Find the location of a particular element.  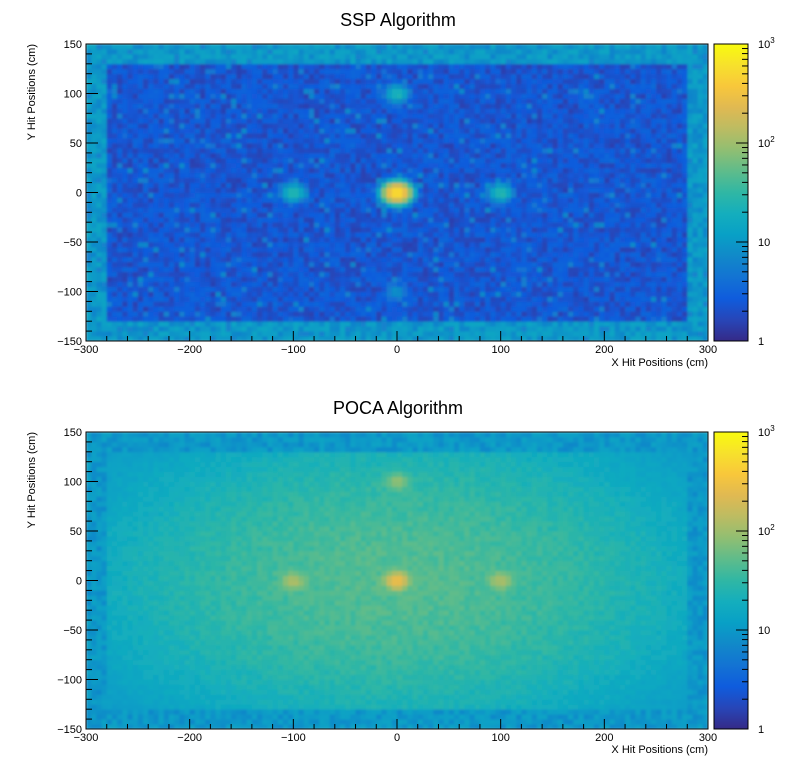

ssp-y-axis: −150 −100 −50 0 50 100 150 is located at coordinates (77, 193).